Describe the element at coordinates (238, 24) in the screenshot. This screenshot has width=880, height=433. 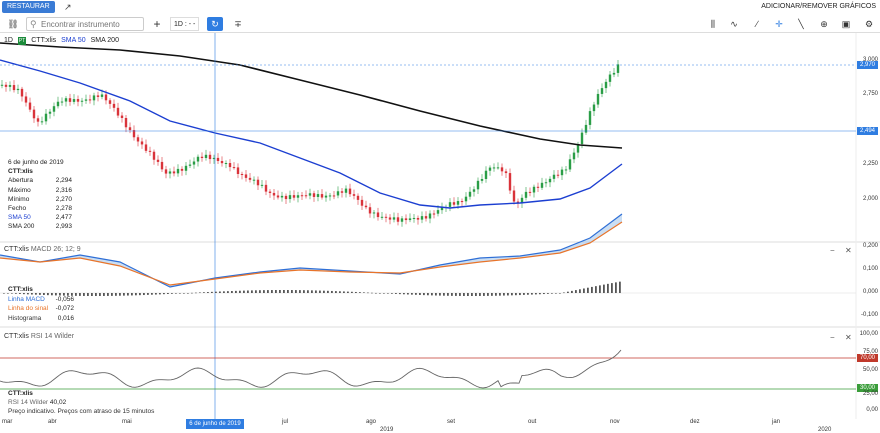
I see `split-icon: ∓` at that location.